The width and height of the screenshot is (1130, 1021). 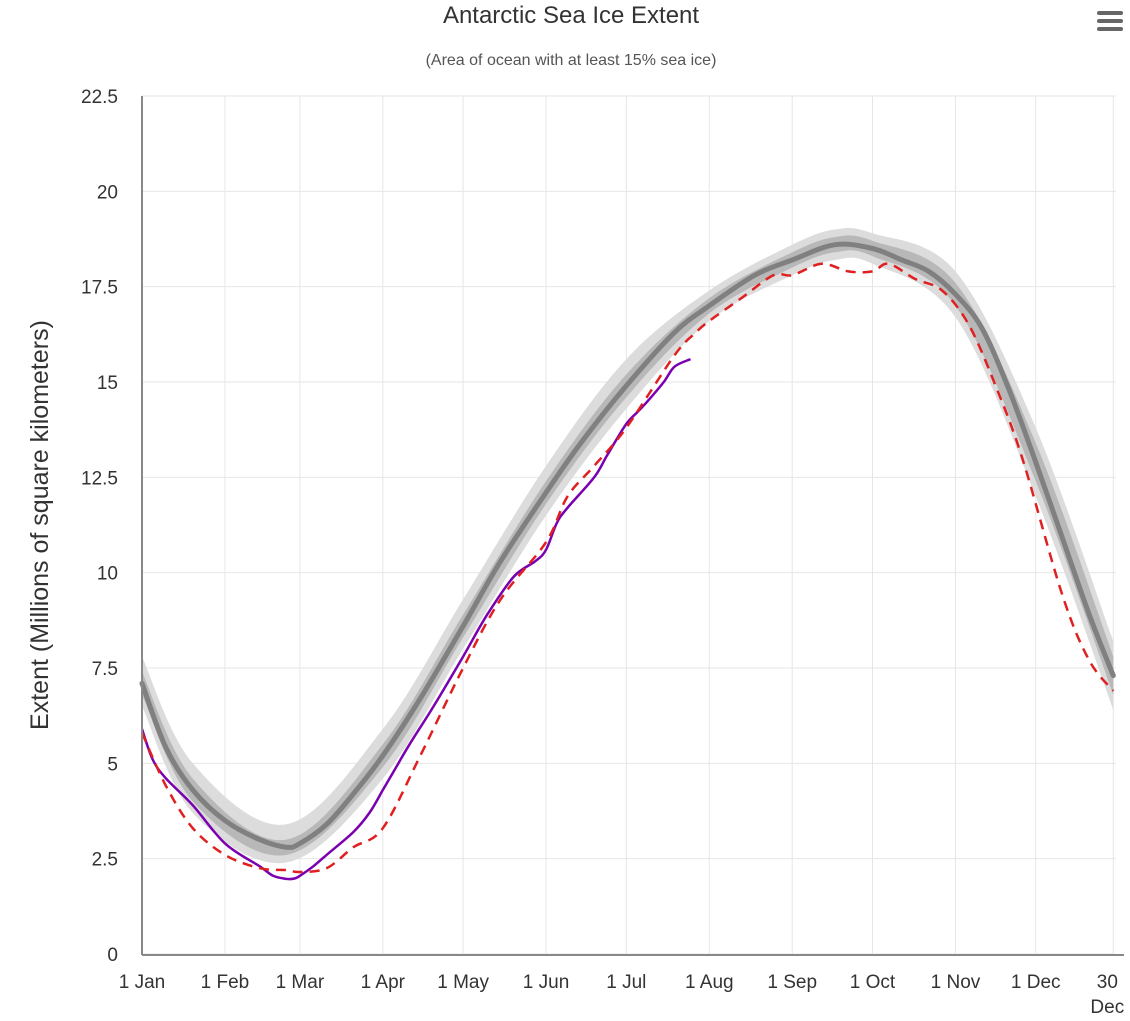 I want to click on x-tick-label: 1 Aug, so click(x=709, y=982).